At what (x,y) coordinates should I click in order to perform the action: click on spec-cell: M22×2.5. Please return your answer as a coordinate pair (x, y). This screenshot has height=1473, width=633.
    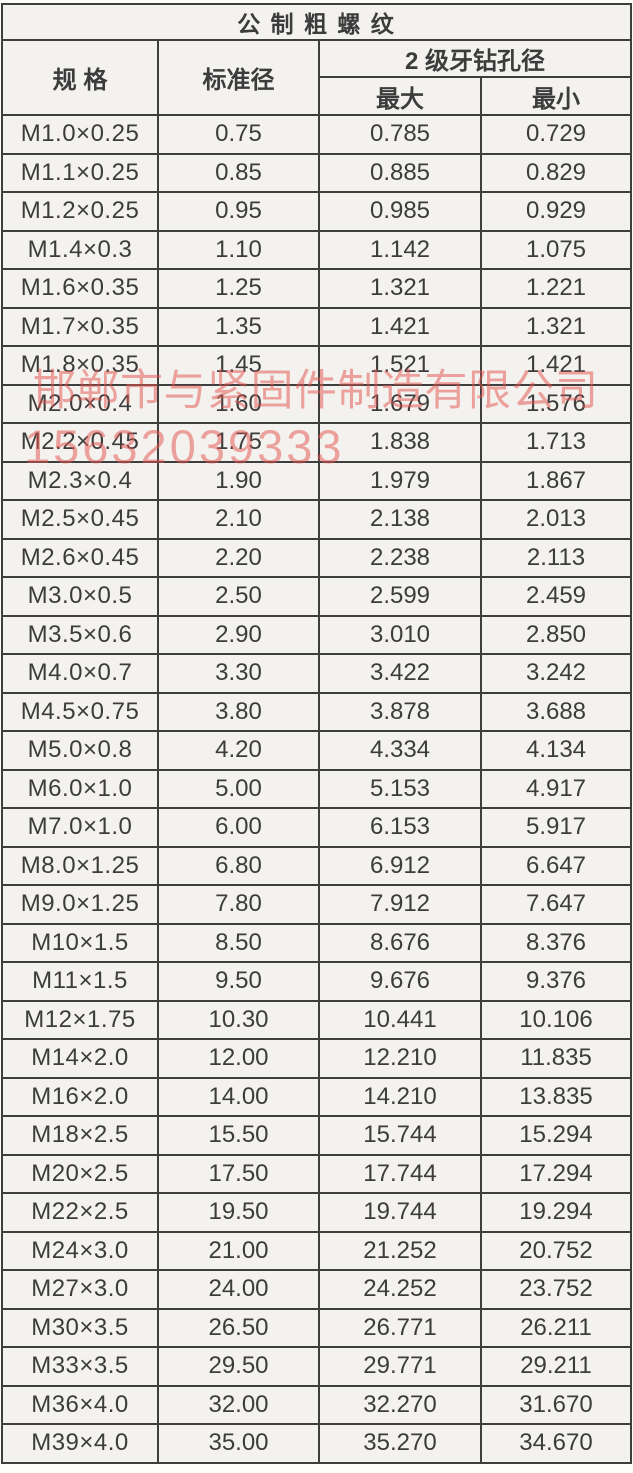
    Looking at the image, I should click on (80, 1212).